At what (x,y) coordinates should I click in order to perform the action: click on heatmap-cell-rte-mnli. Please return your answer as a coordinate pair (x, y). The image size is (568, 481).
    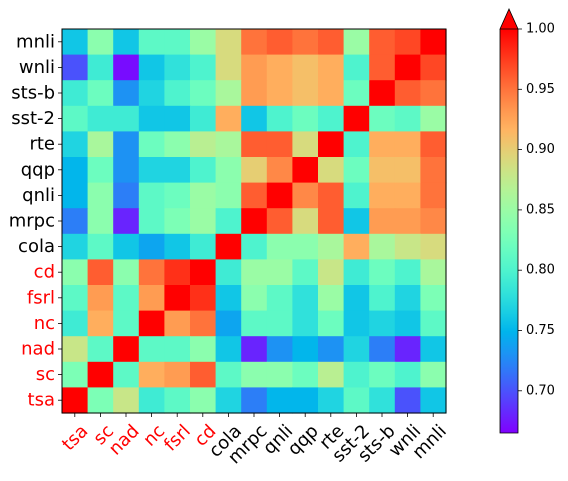
    Looking at the image, I should click on (433, 144).